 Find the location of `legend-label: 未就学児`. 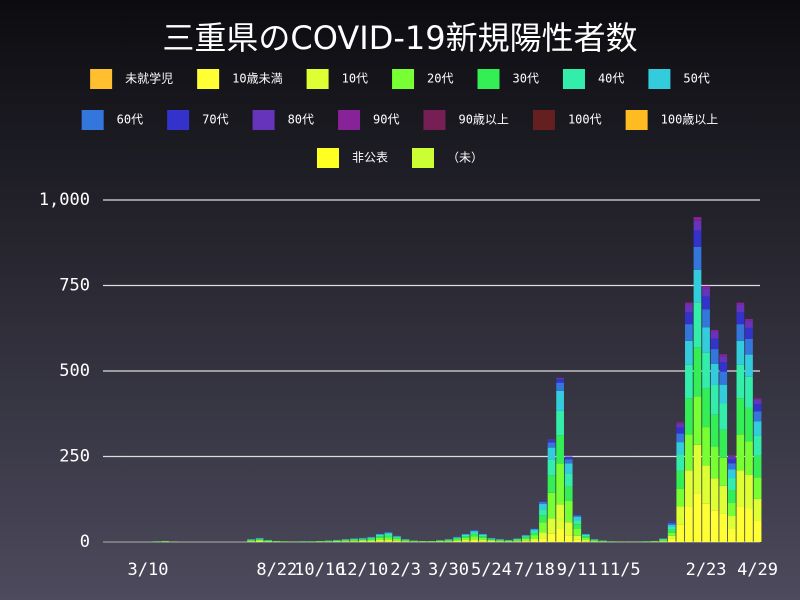

legend-label: 未就学児 is located at coordinates (149, 78).